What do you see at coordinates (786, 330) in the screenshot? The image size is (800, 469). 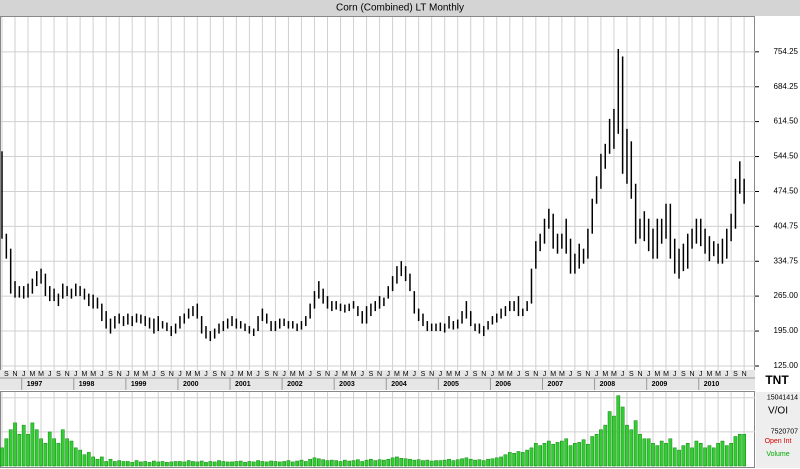 I see `y-tick-label: 195.00` at bounding box center [786, 330].